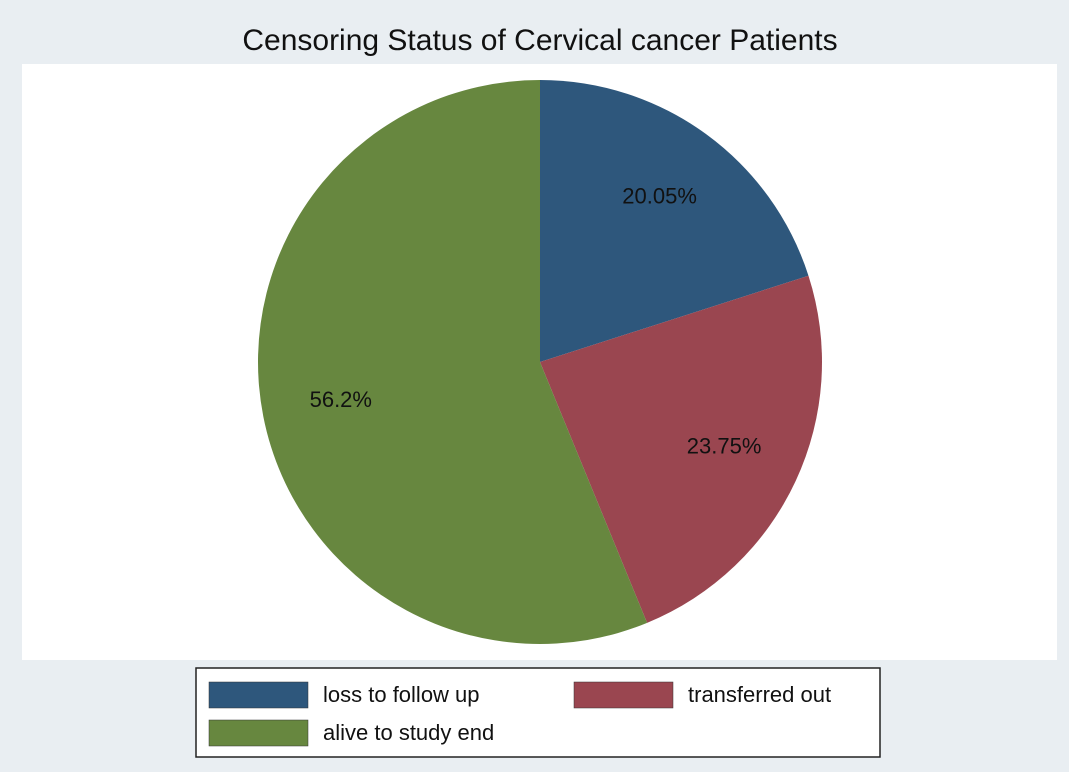 This screenshot has width=1069, height=772. Describe the element at coordinates (408, 732) in the screenshot. I see `legend-label: alive to study end` at that location.